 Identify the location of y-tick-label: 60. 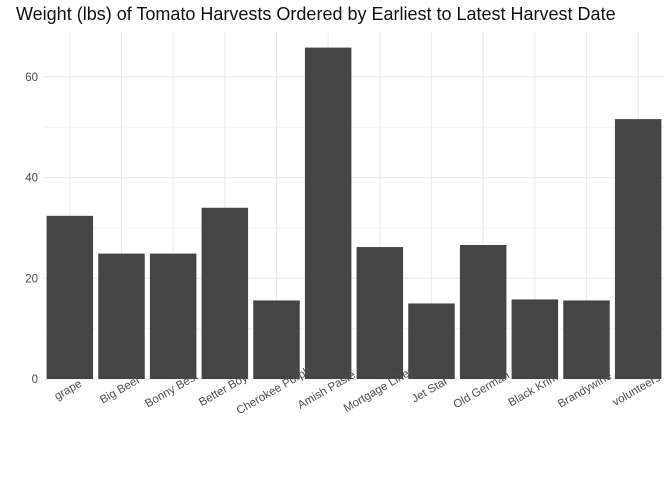
(31, 78).